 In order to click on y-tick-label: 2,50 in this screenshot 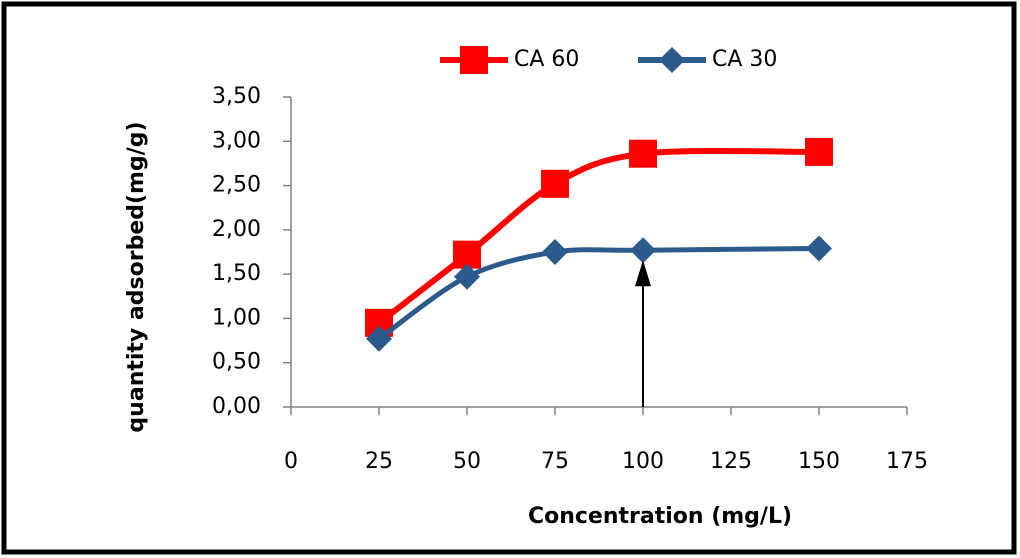, I will do `click(236, 185)`.